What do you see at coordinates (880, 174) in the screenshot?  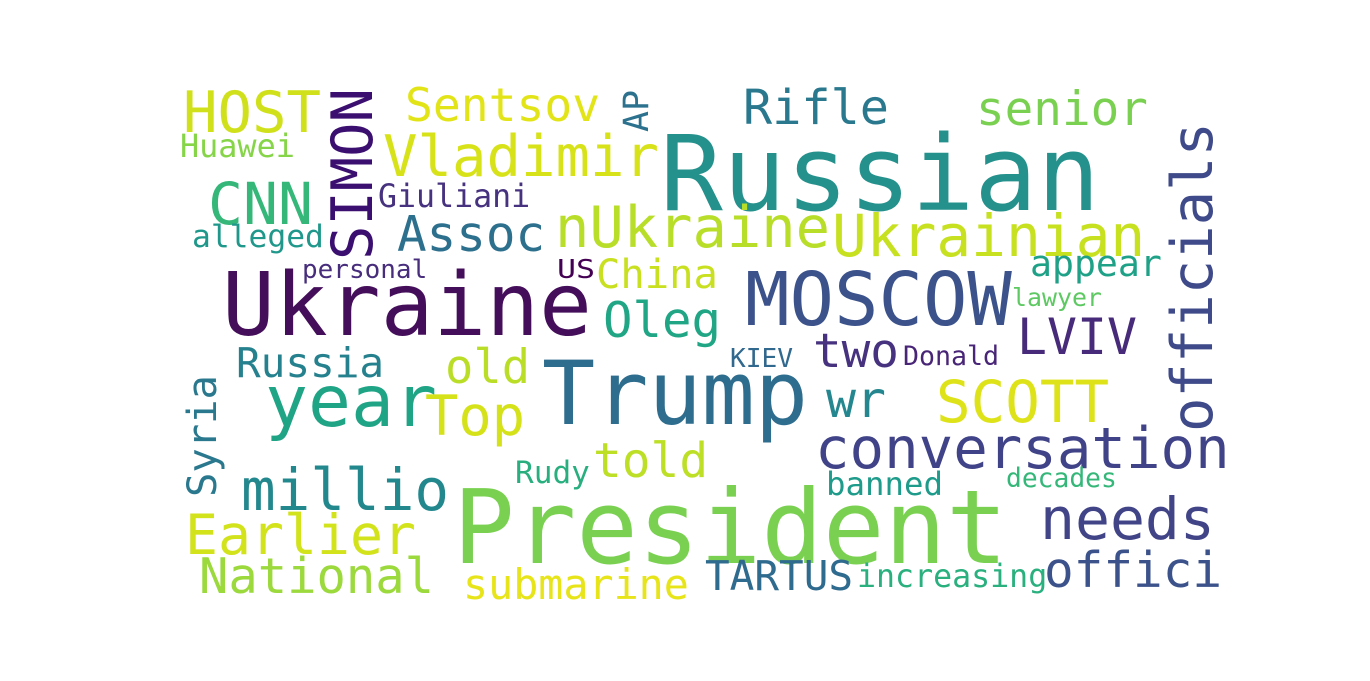 I see `word-russian: Russian` at bounding box center [880, 174].